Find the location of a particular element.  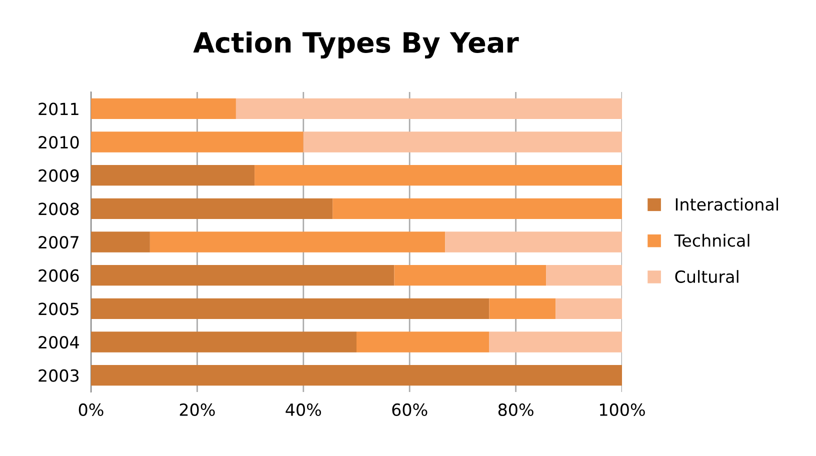

y-tick-label: 2009 is located at coordinates (58, 175).